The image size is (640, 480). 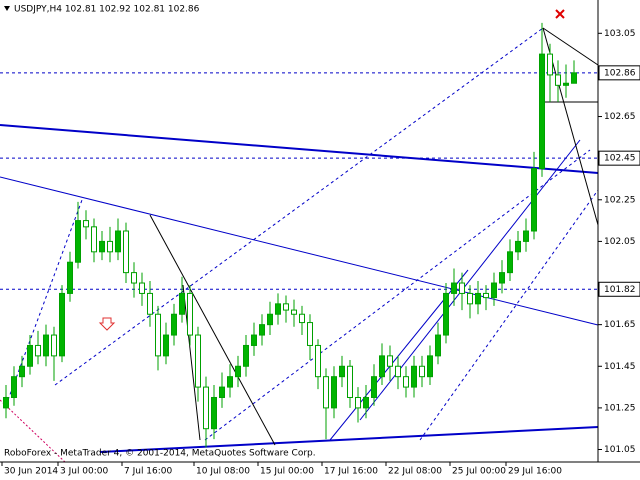 I want to click on x-tick-label: 22 Jul 08:00, so click(x=415, y=472).